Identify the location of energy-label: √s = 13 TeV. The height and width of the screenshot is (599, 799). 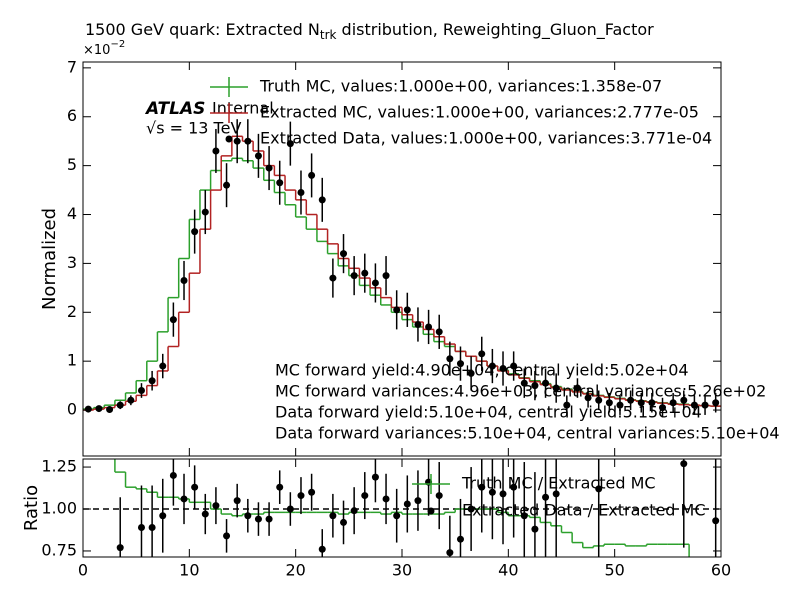
(193, 128).